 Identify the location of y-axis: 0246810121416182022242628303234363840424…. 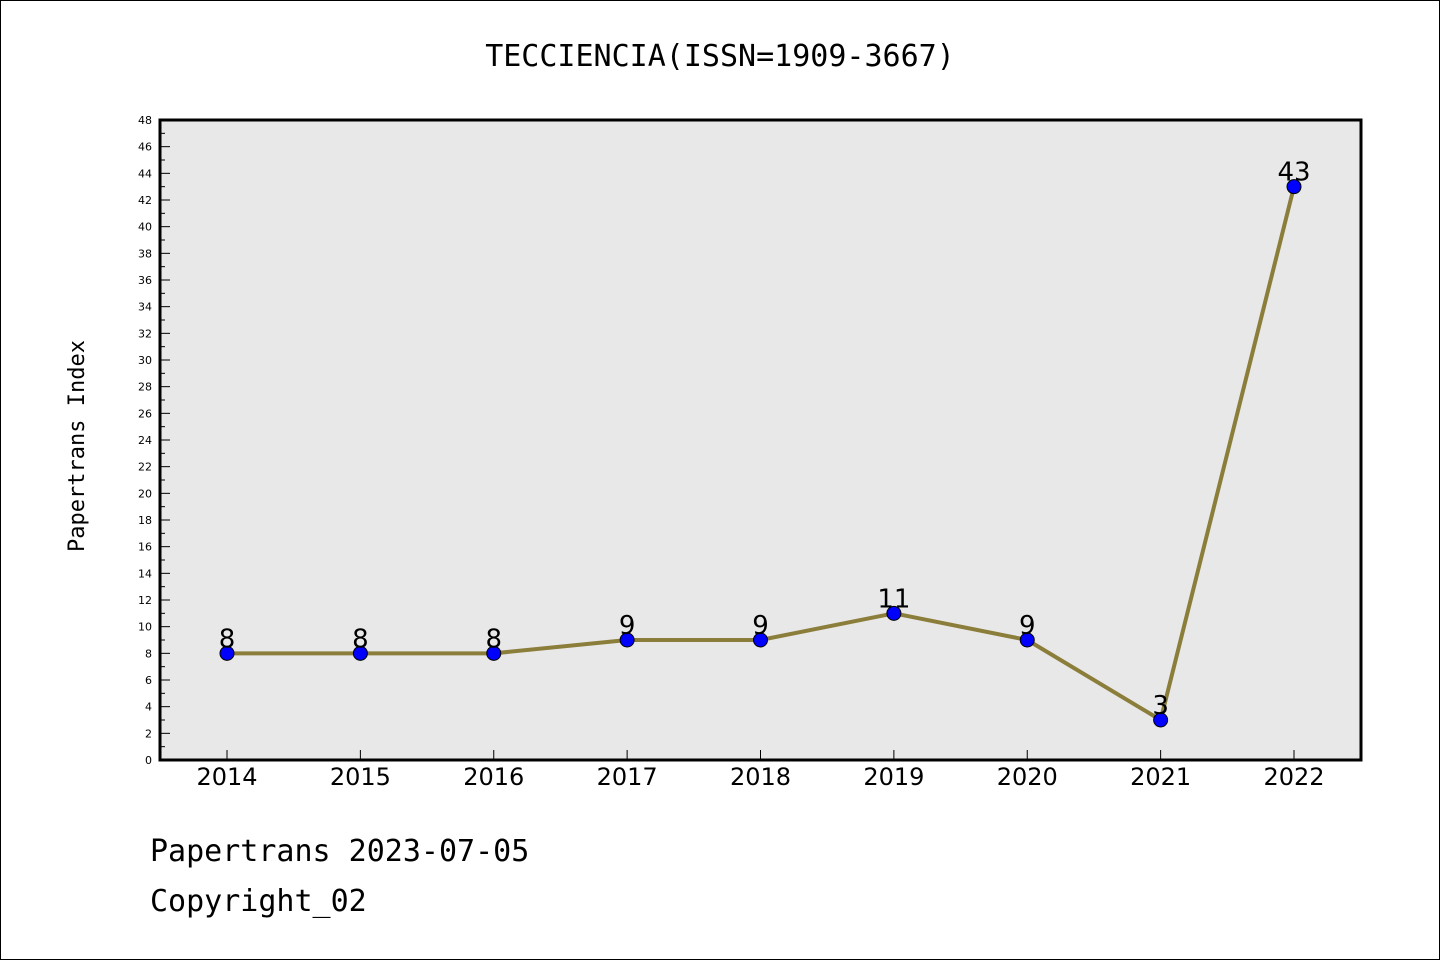
(154, 440).